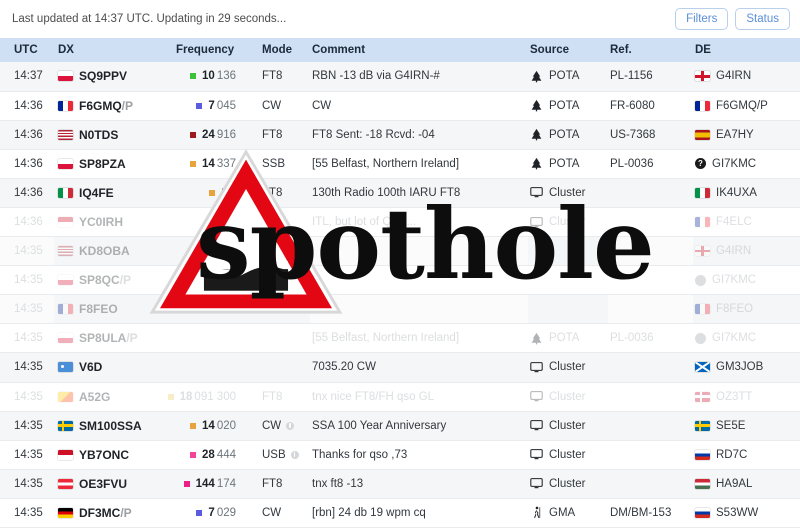 This screenshot has width=800, height=528. I want to click on dx-callsign: OE3FVU, so click(103, 483).